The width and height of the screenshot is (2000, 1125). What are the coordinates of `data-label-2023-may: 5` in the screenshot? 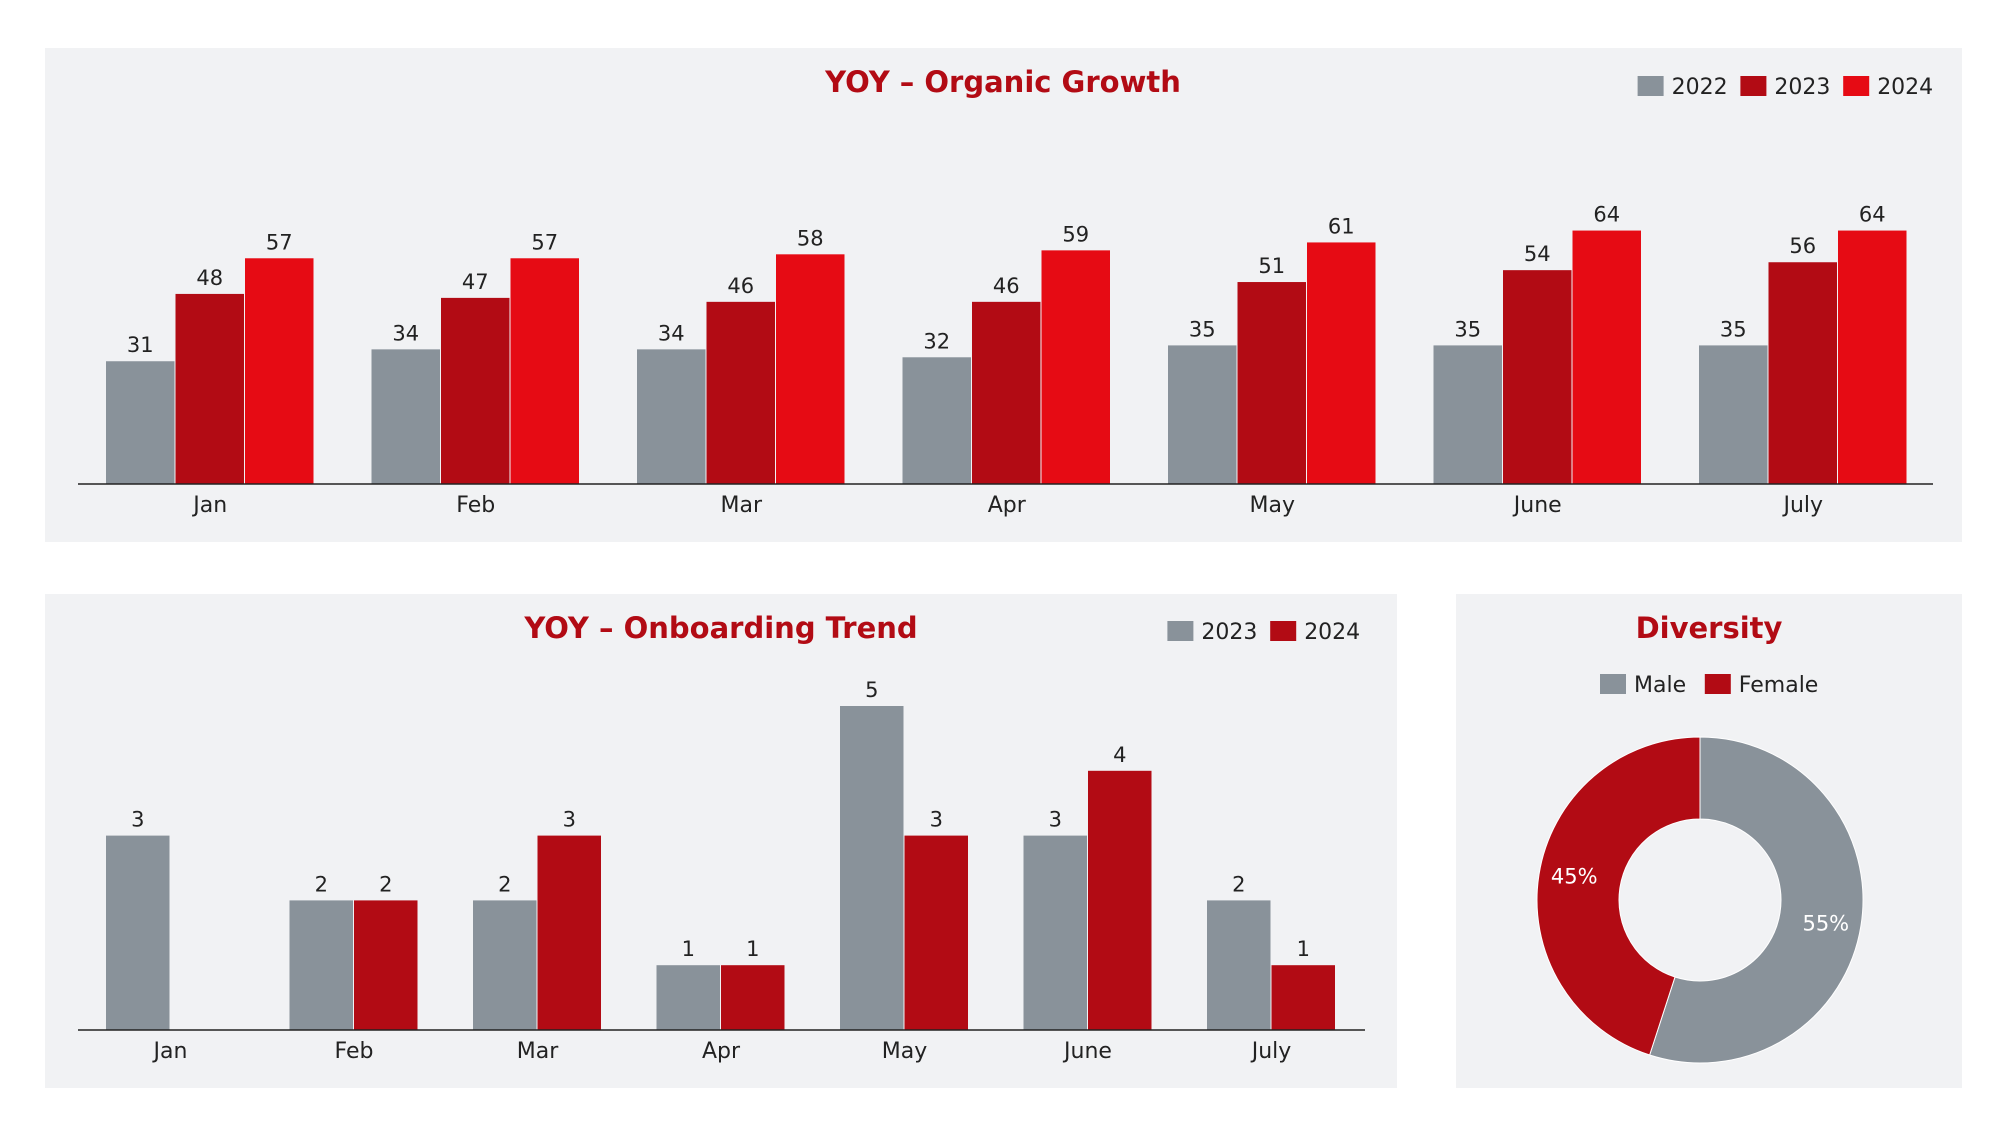 It's located at (871, 690).